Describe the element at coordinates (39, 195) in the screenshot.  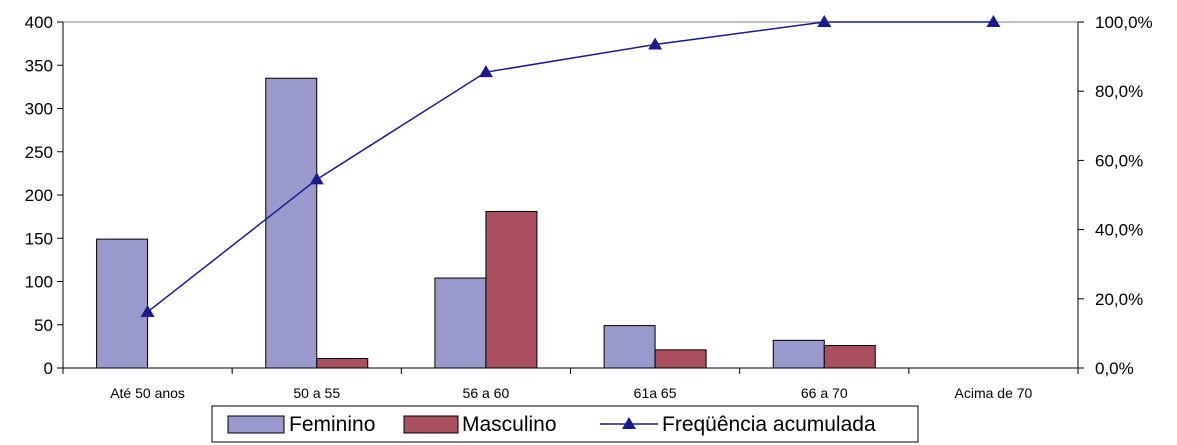
I see `left-tick-label: 200` at that location.